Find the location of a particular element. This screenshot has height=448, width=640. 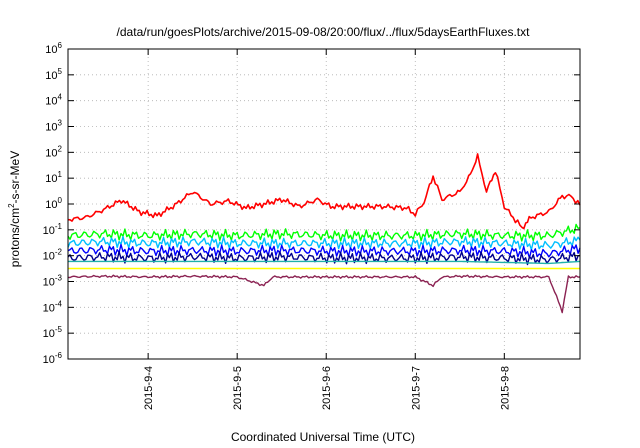

x-tick-label: 2015-9-5 is located at coordinates (238, 388).